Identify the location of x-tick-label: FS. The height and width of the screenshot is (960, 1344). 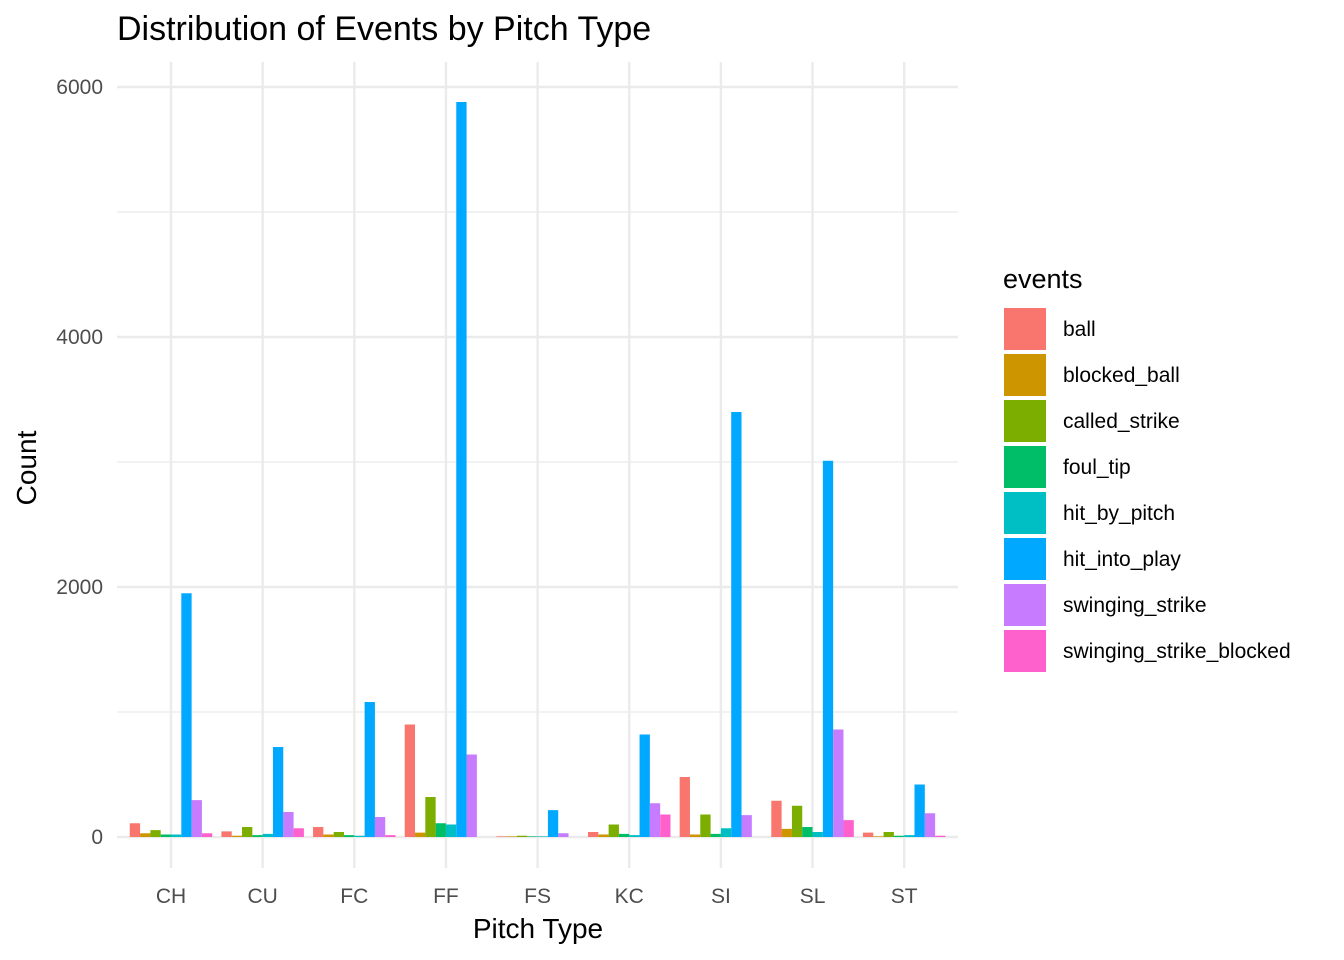
(537, 896).